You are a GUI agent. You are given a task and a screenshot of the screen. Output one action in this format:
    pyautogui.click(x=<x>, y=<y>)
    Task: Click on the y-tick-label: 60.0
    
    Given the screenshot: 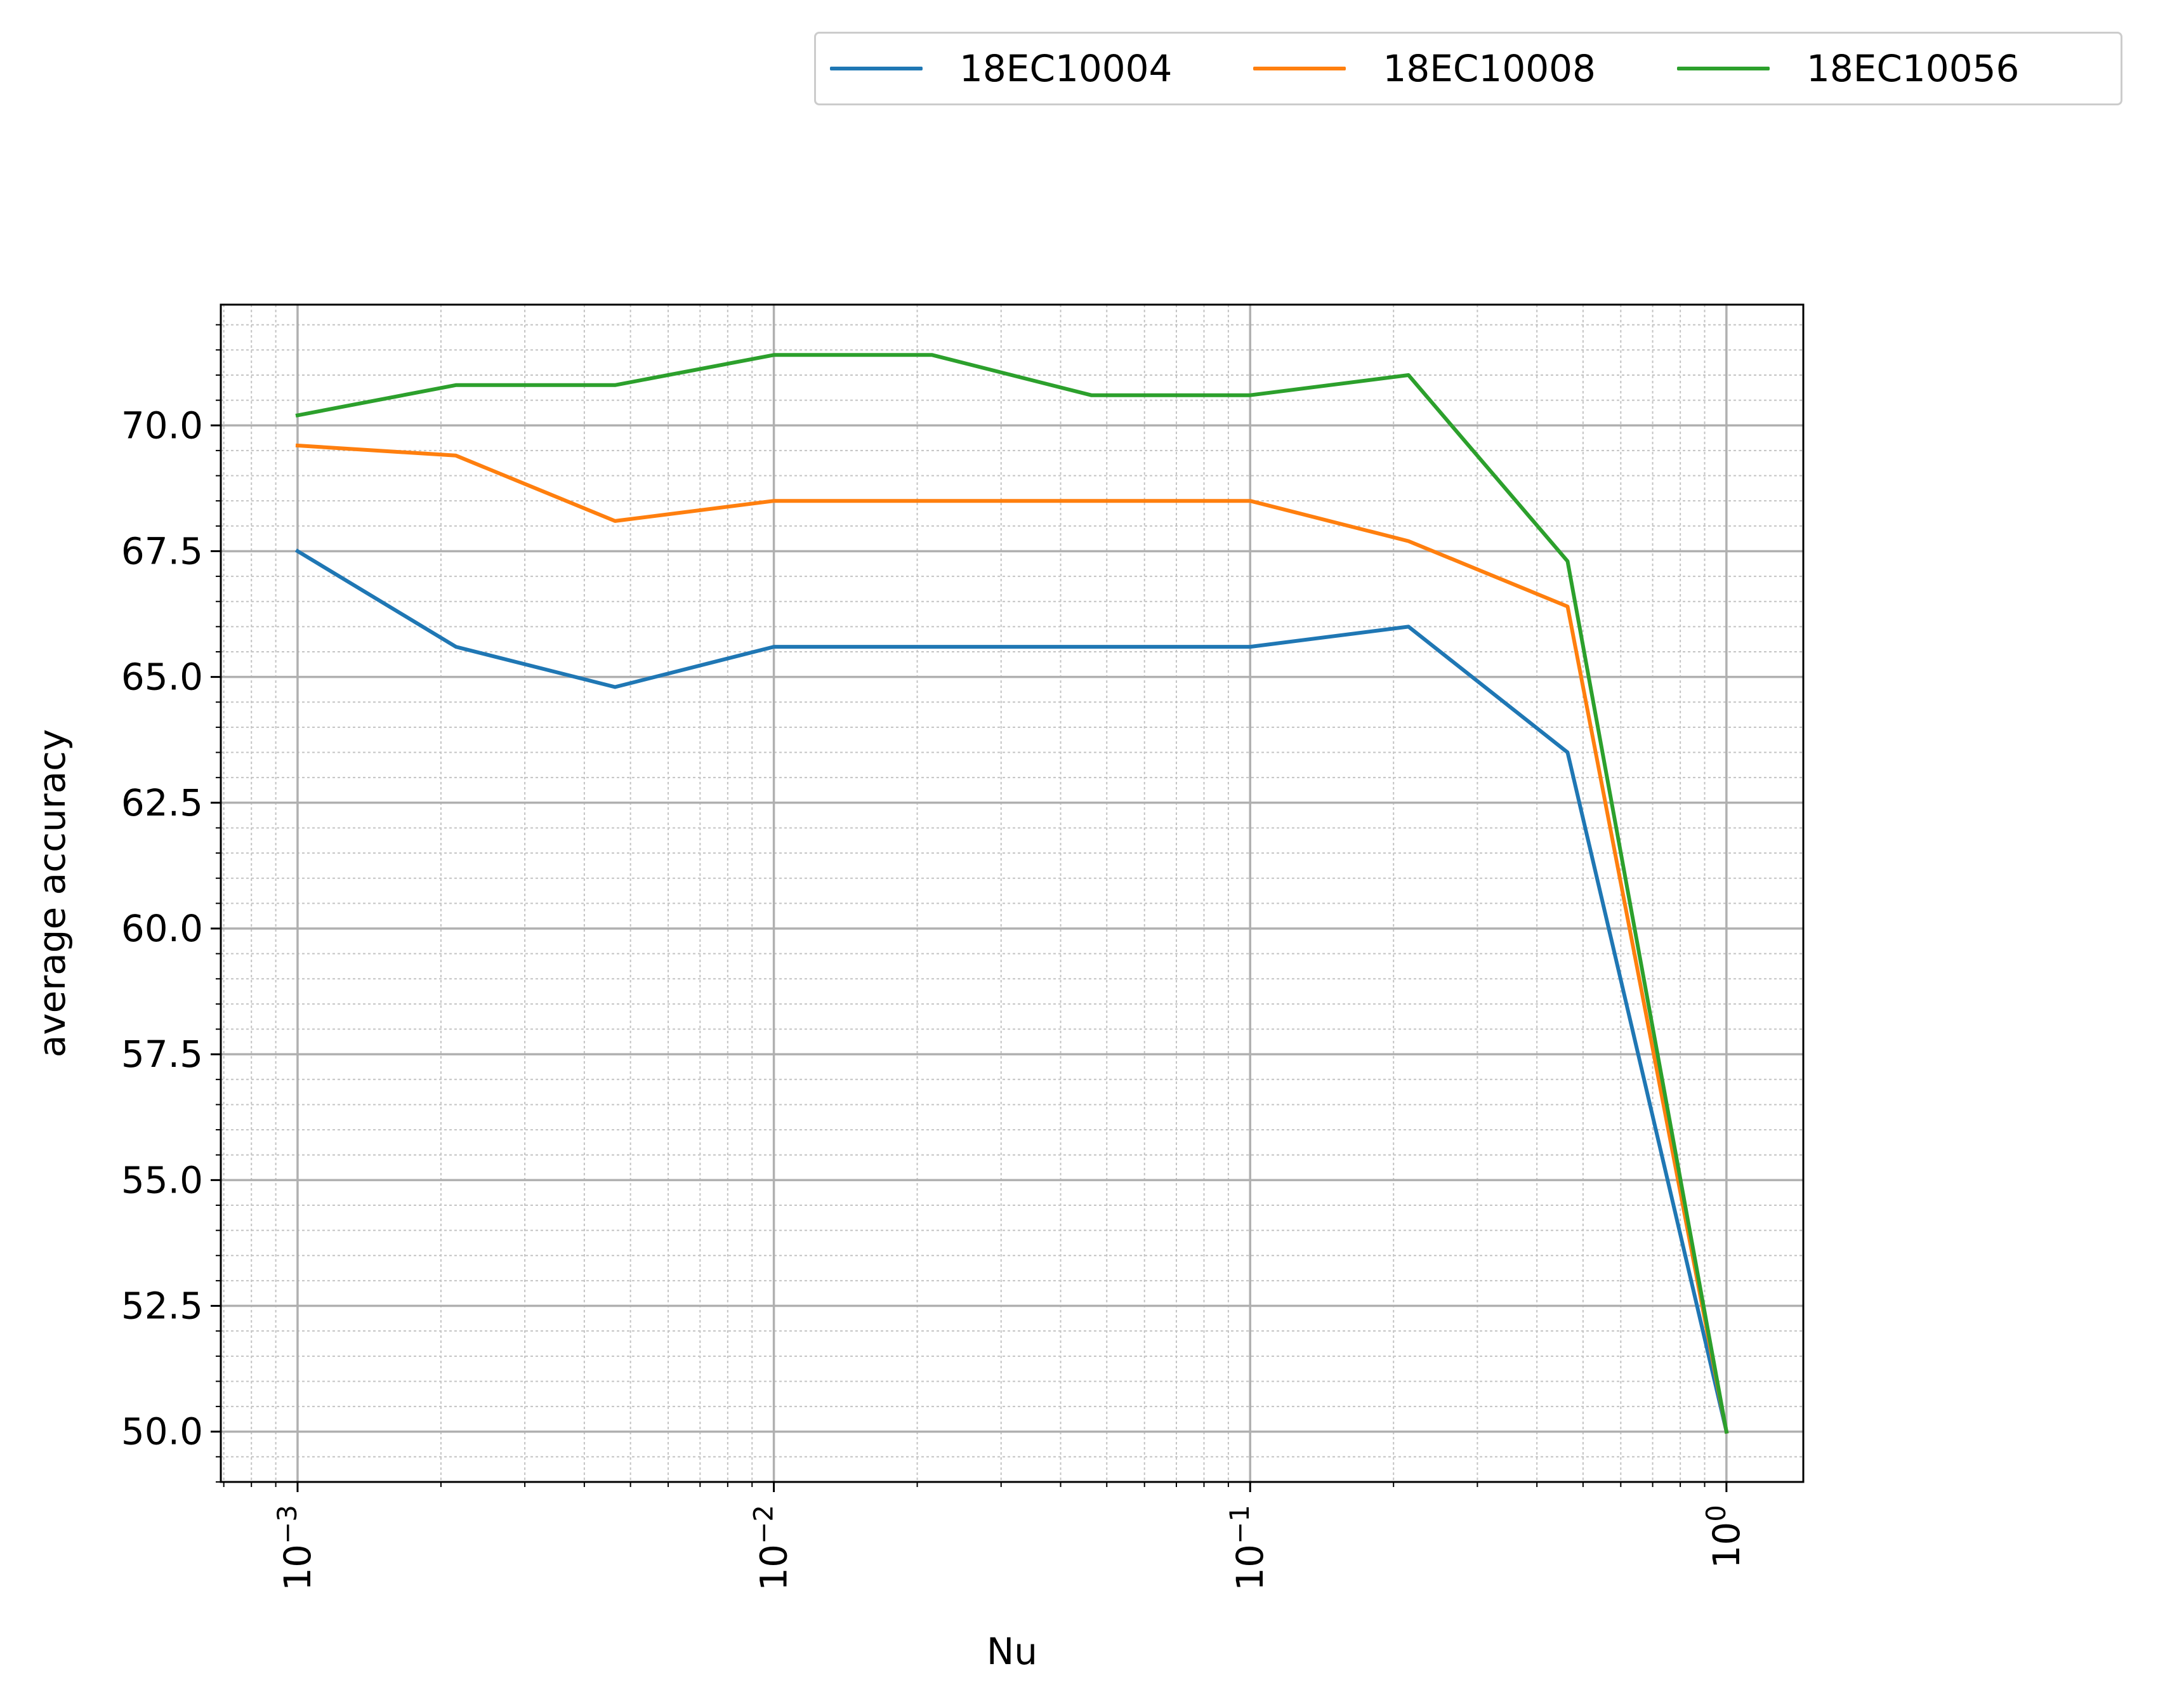 What is the action you would take?
    pyautogui.click(x=162, y=928)
    